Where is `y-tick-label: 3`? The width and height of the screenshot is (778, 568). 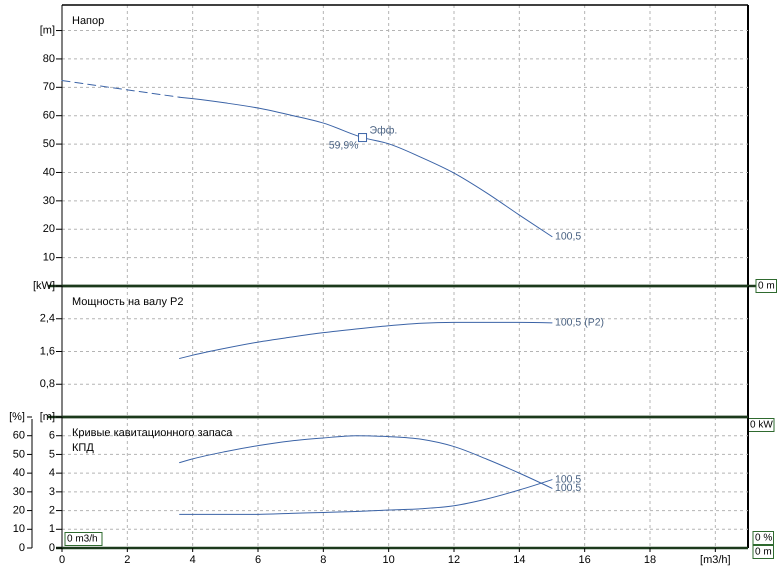
y-tick-label: 3 is located at coordinates (51, 492).